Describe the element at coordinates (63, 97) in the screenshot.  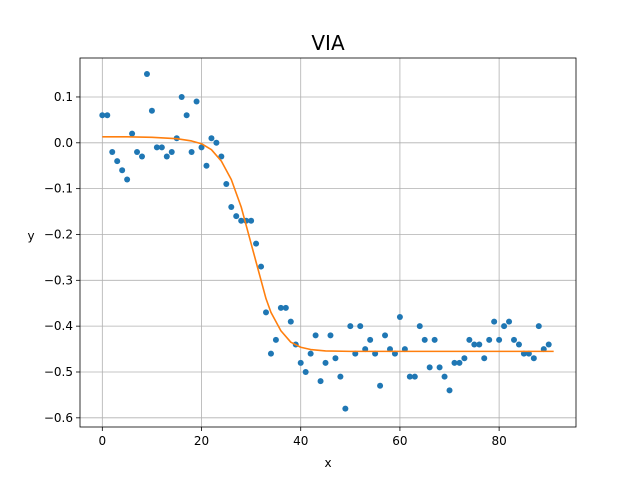
I see `y-tick-label: 0.1` at that location.